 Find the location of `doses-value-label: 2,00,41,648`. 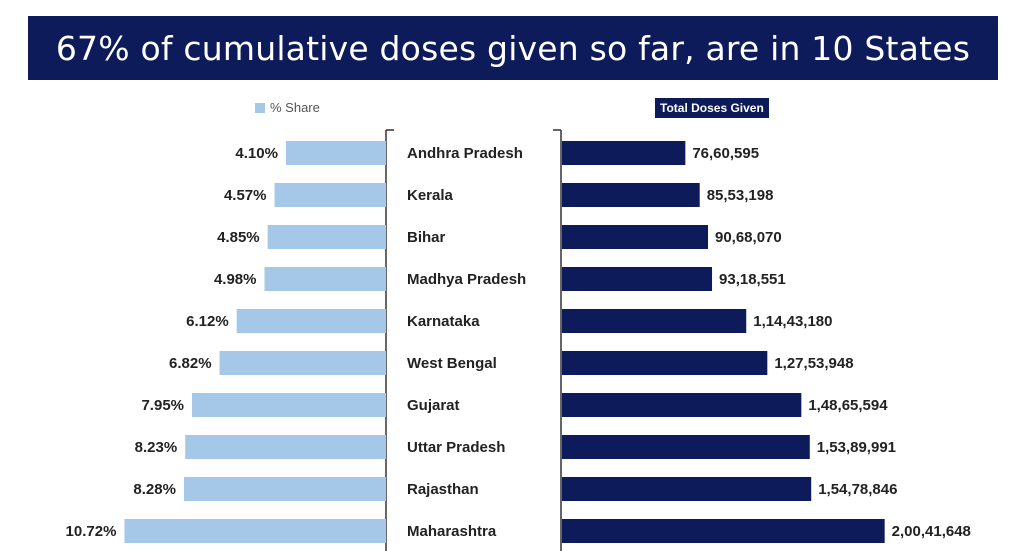

doses-value-label: 2,00,41,648 is located at coordinates (931, 531).